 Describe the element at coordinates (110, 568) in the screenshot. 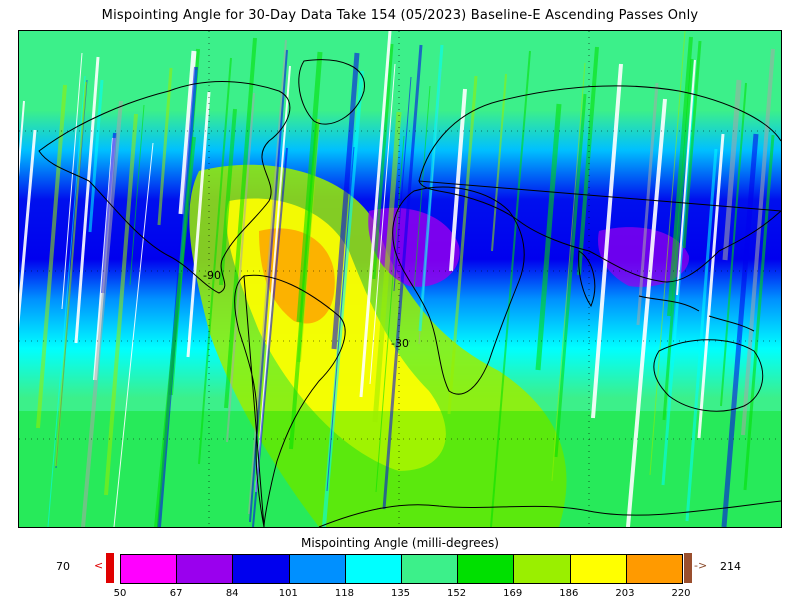

I see `under-range-swatch` at that location.